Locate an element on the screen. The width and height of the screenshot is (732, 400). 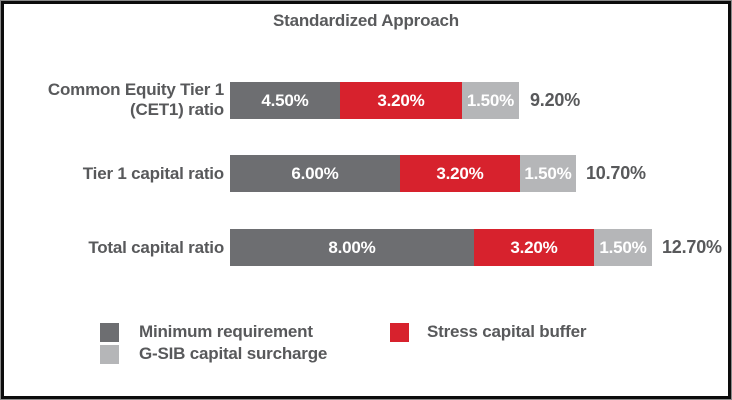
total-label-cet1: 9.20% is located at coordinates (555, 100).